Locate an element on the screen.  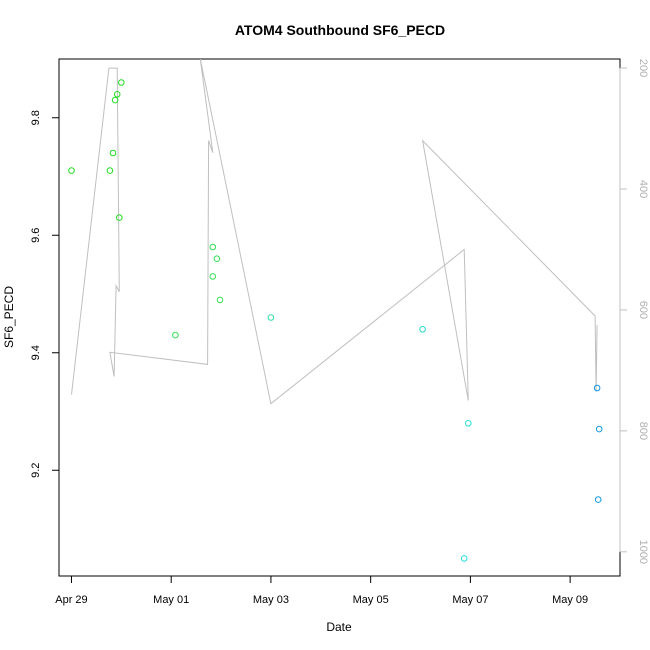
y-tick-label: 9.4 is located at coordinates (36, 352).